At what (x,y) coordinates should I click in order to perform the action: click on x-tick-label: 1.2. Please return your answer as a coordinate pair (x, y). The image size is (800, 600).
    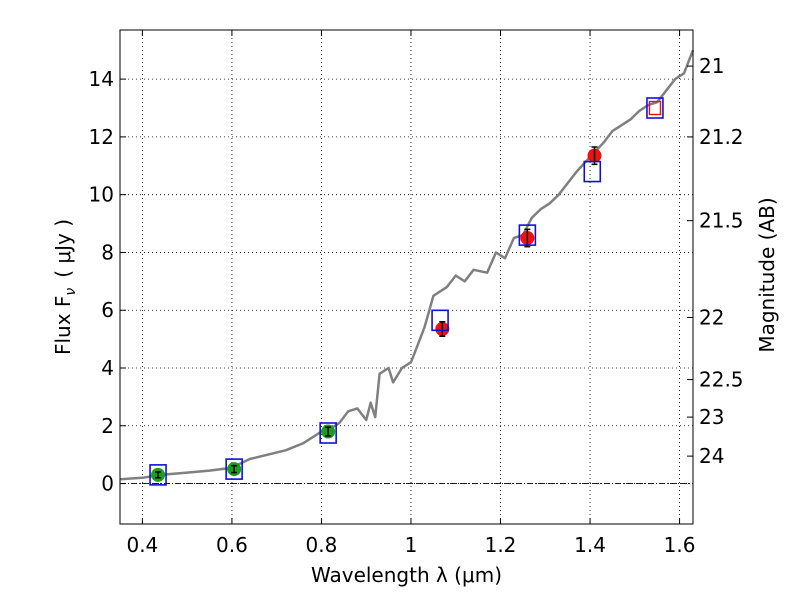
    Looking at the image, I should click on (501, 545).